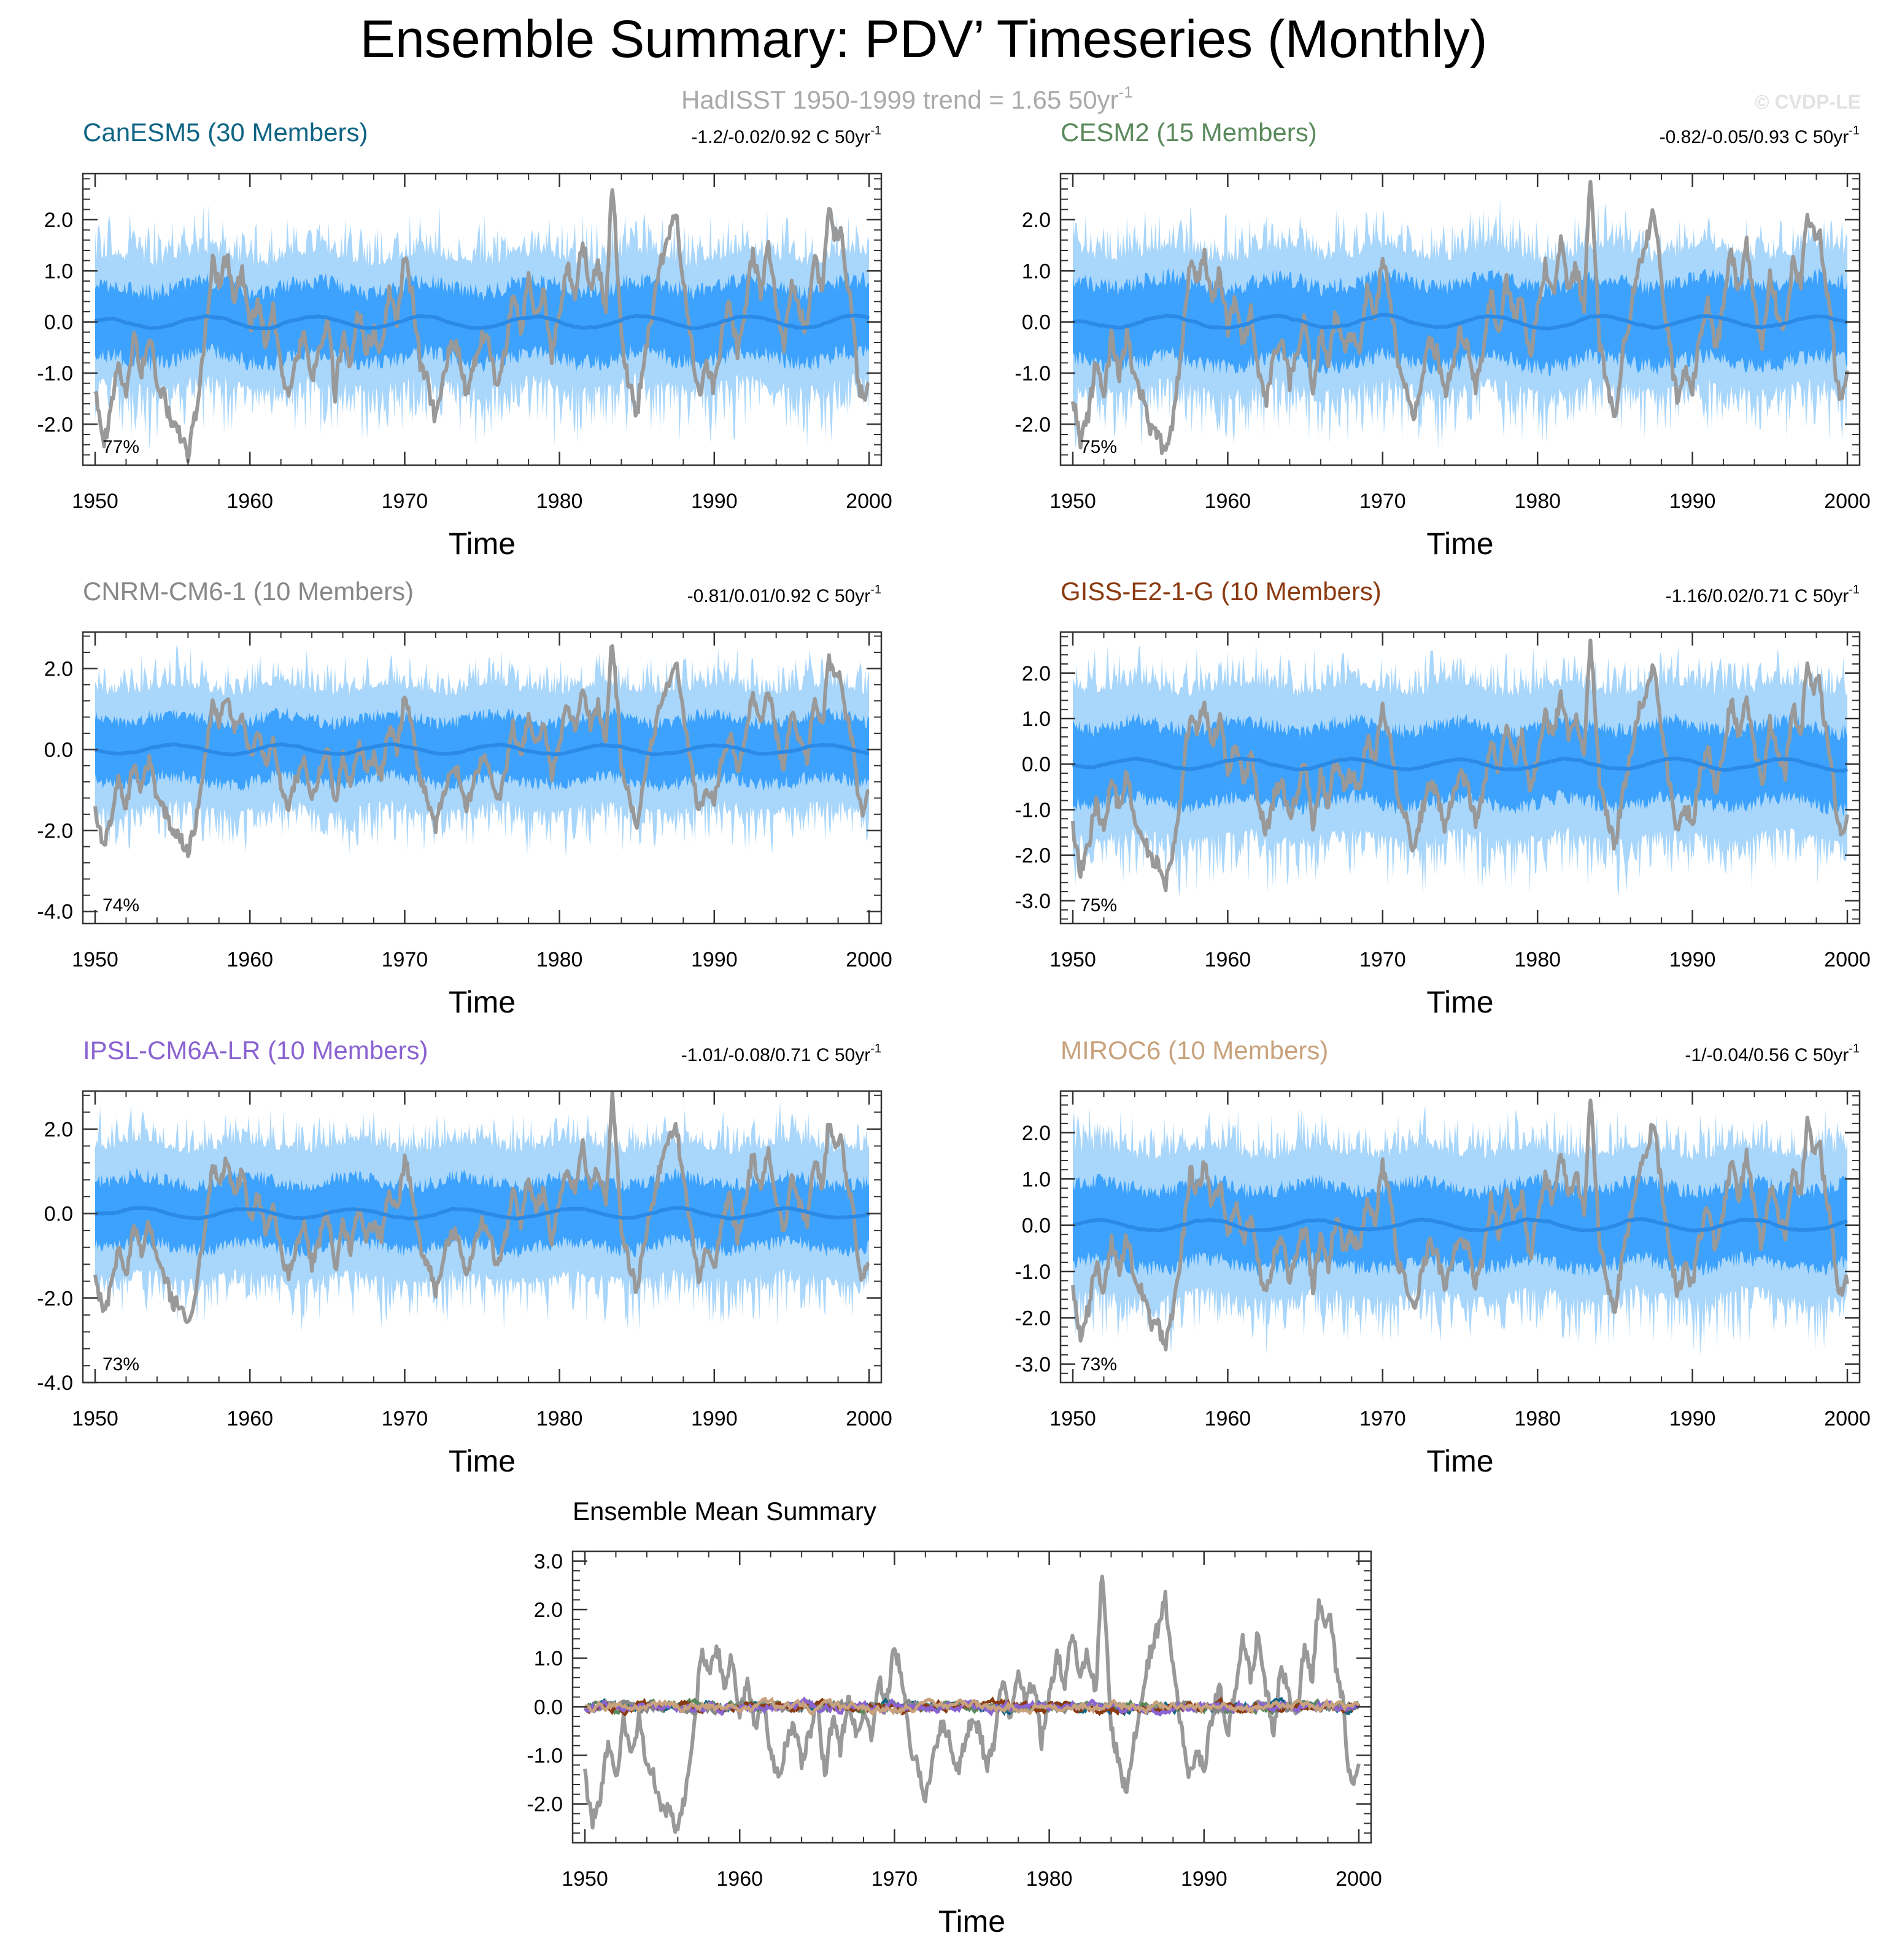  What do you see at coordinates (225, 132) in the screenshot?
I see `panel-title: CanESM5 (30 Members)` at bounding box center [225, 132].